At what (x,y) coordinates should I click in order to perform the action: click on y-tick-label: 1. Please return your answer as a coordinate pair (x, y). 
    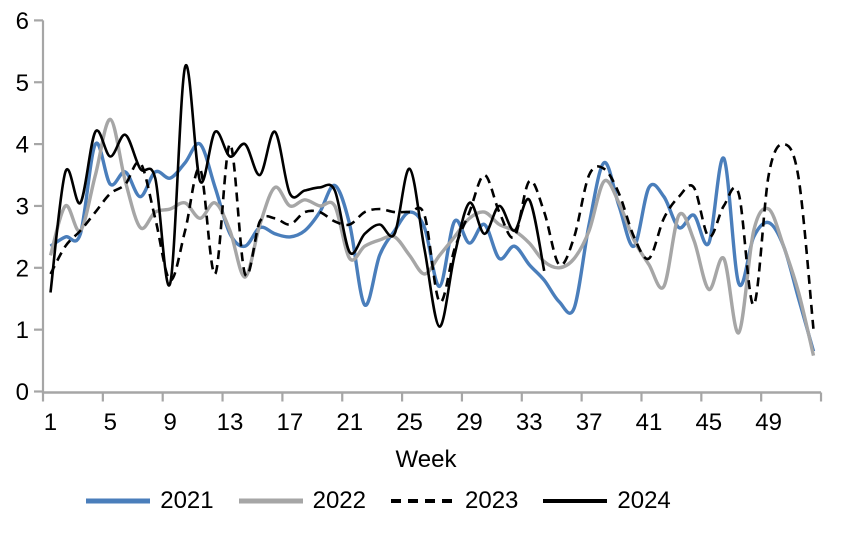
    Looking at the image, I should click on (22, 330).